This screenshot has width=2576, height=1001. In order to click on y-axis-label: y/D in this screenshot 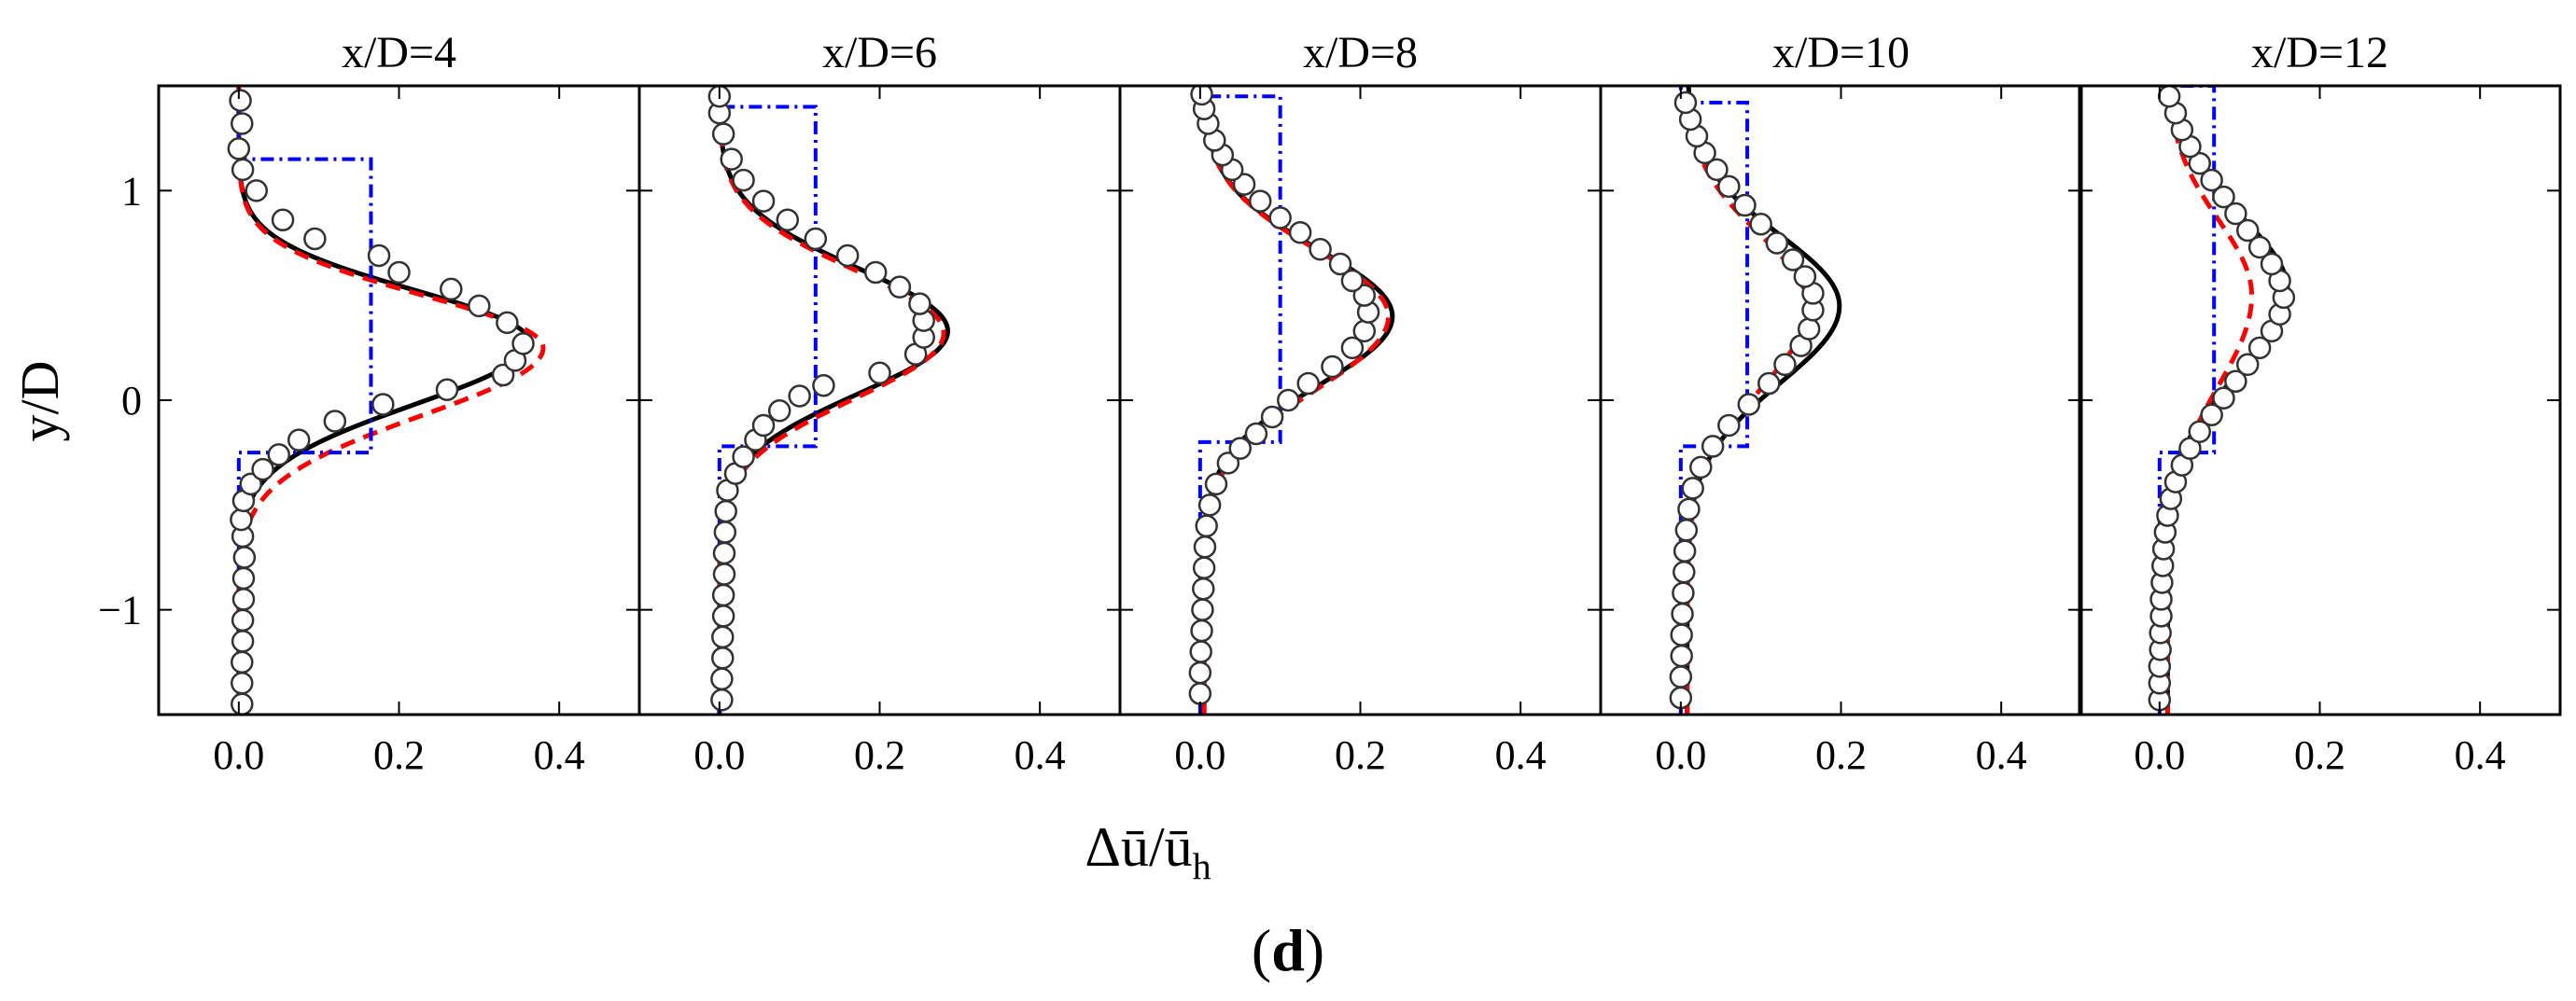, I will do `click(39, 401)`.